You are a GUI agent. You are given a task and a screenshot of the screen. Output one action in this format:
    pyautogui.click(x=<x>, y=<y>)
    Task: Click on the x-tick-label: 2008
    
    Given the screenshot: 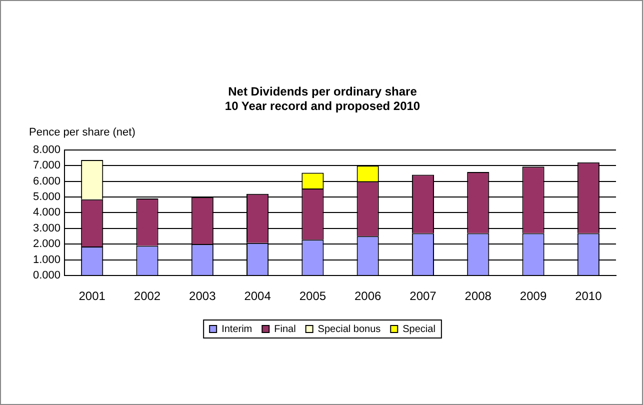 What is the action you would take?
    pyautogui.click(x=478, y=296)
    